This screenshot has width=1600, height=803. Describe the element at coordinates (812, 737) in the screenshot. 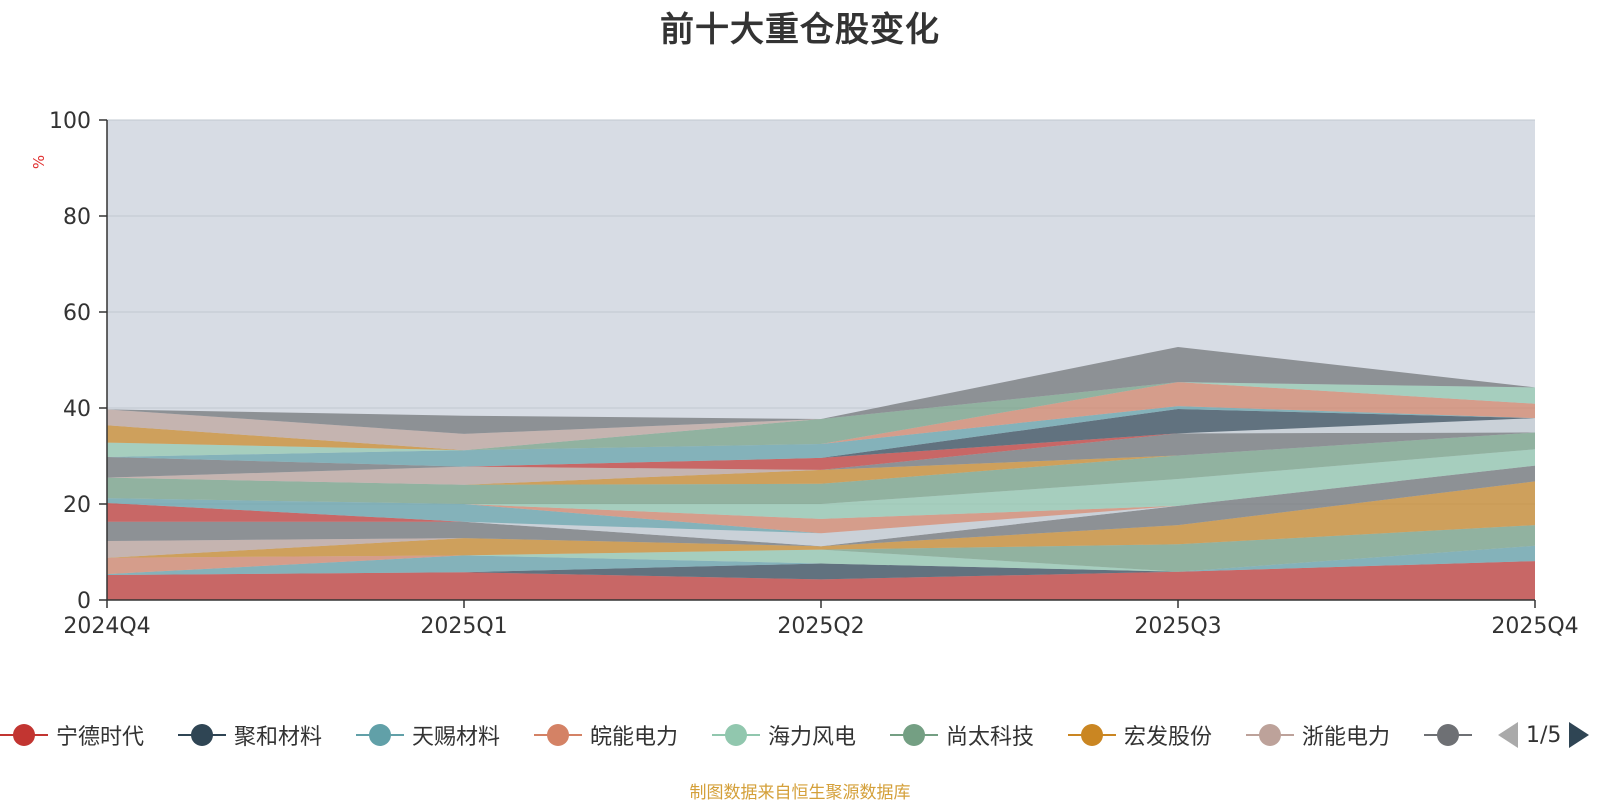

I see `legend-label: 海力风电` at that location.